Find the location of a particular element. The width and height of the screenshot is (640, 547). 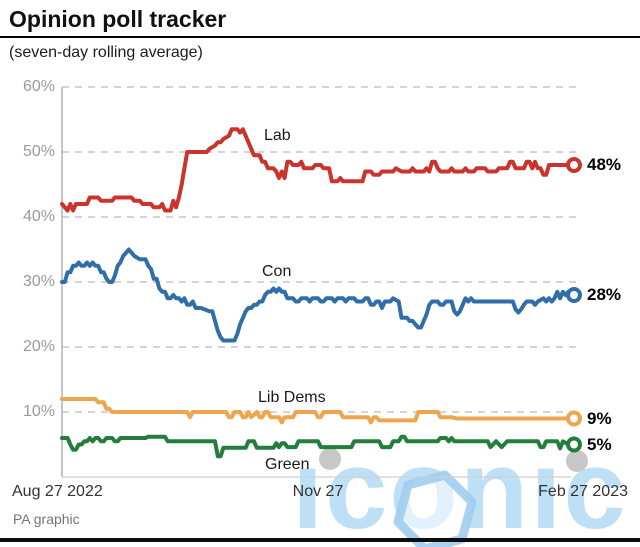

con-series-label: Con is located at coordinates (277, 271).